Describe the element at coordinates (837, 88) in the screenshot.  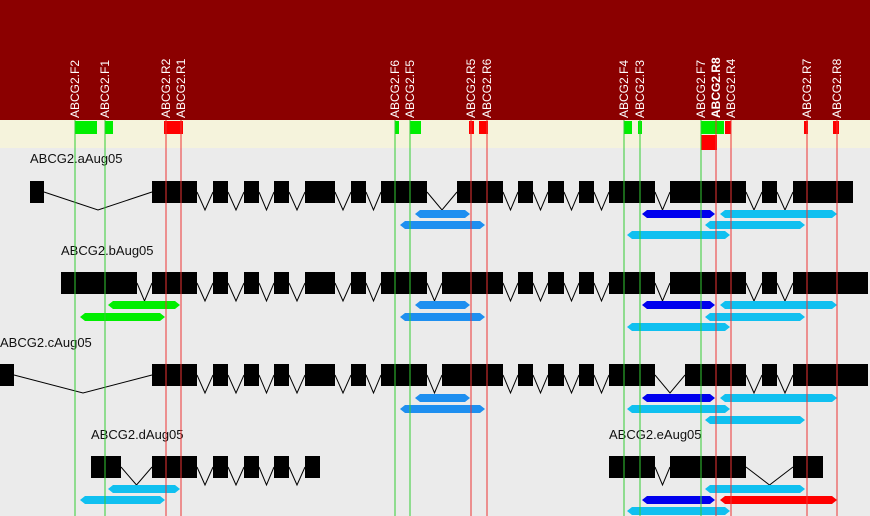
I see `primer-label: ABCG2.R8` at that location.